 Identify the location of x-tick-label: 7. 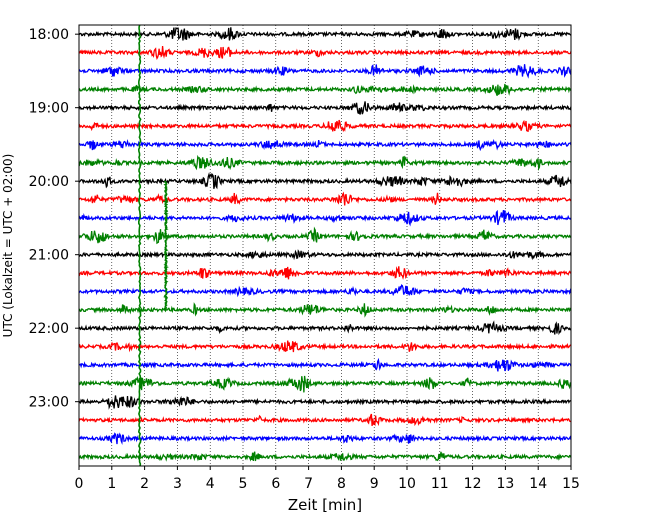
(308, 484).